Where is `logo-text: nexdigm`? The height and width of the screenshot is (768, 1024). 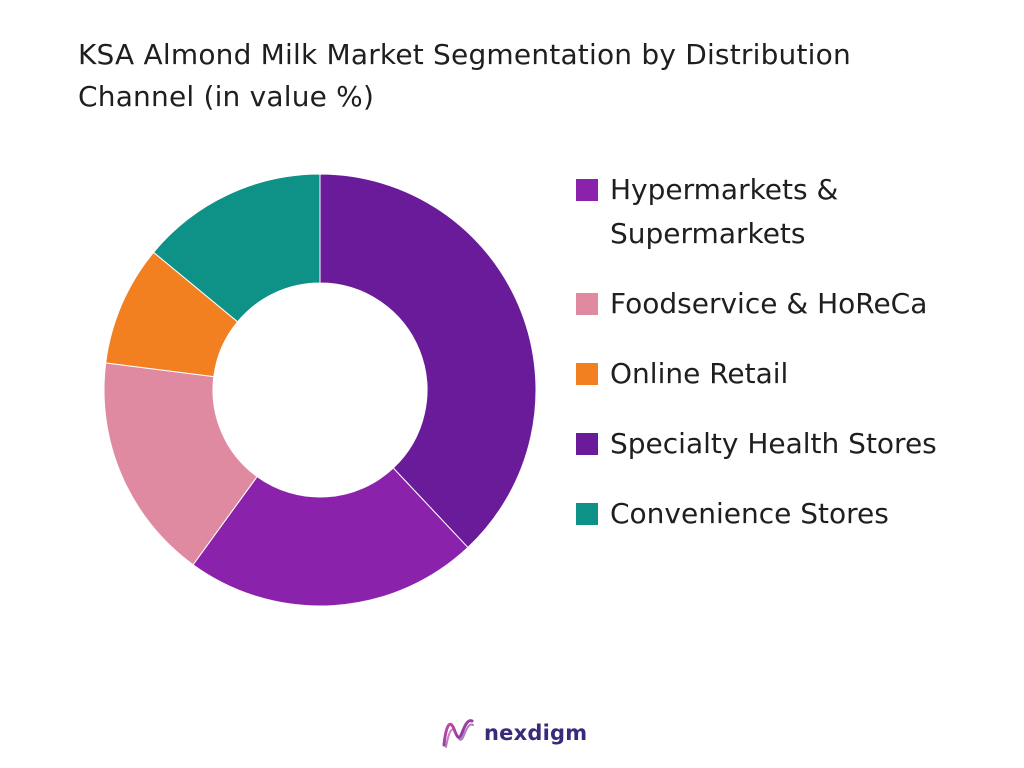 logo-text: nexdigm is located at coordinates (536, 733).